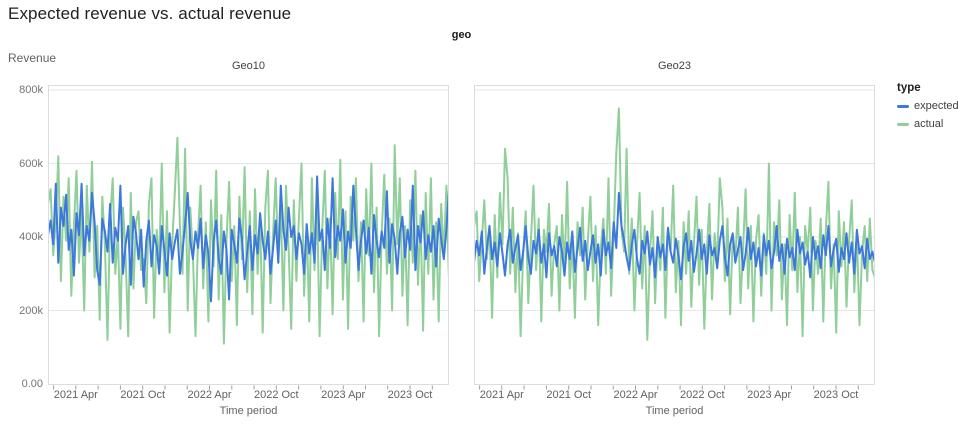 This screenshot has width=958, height=424. What do you see at coordinates (32, 384) in the screenshot?
I see `y-tick-label: 0.00` at bounding box center [32, 384].